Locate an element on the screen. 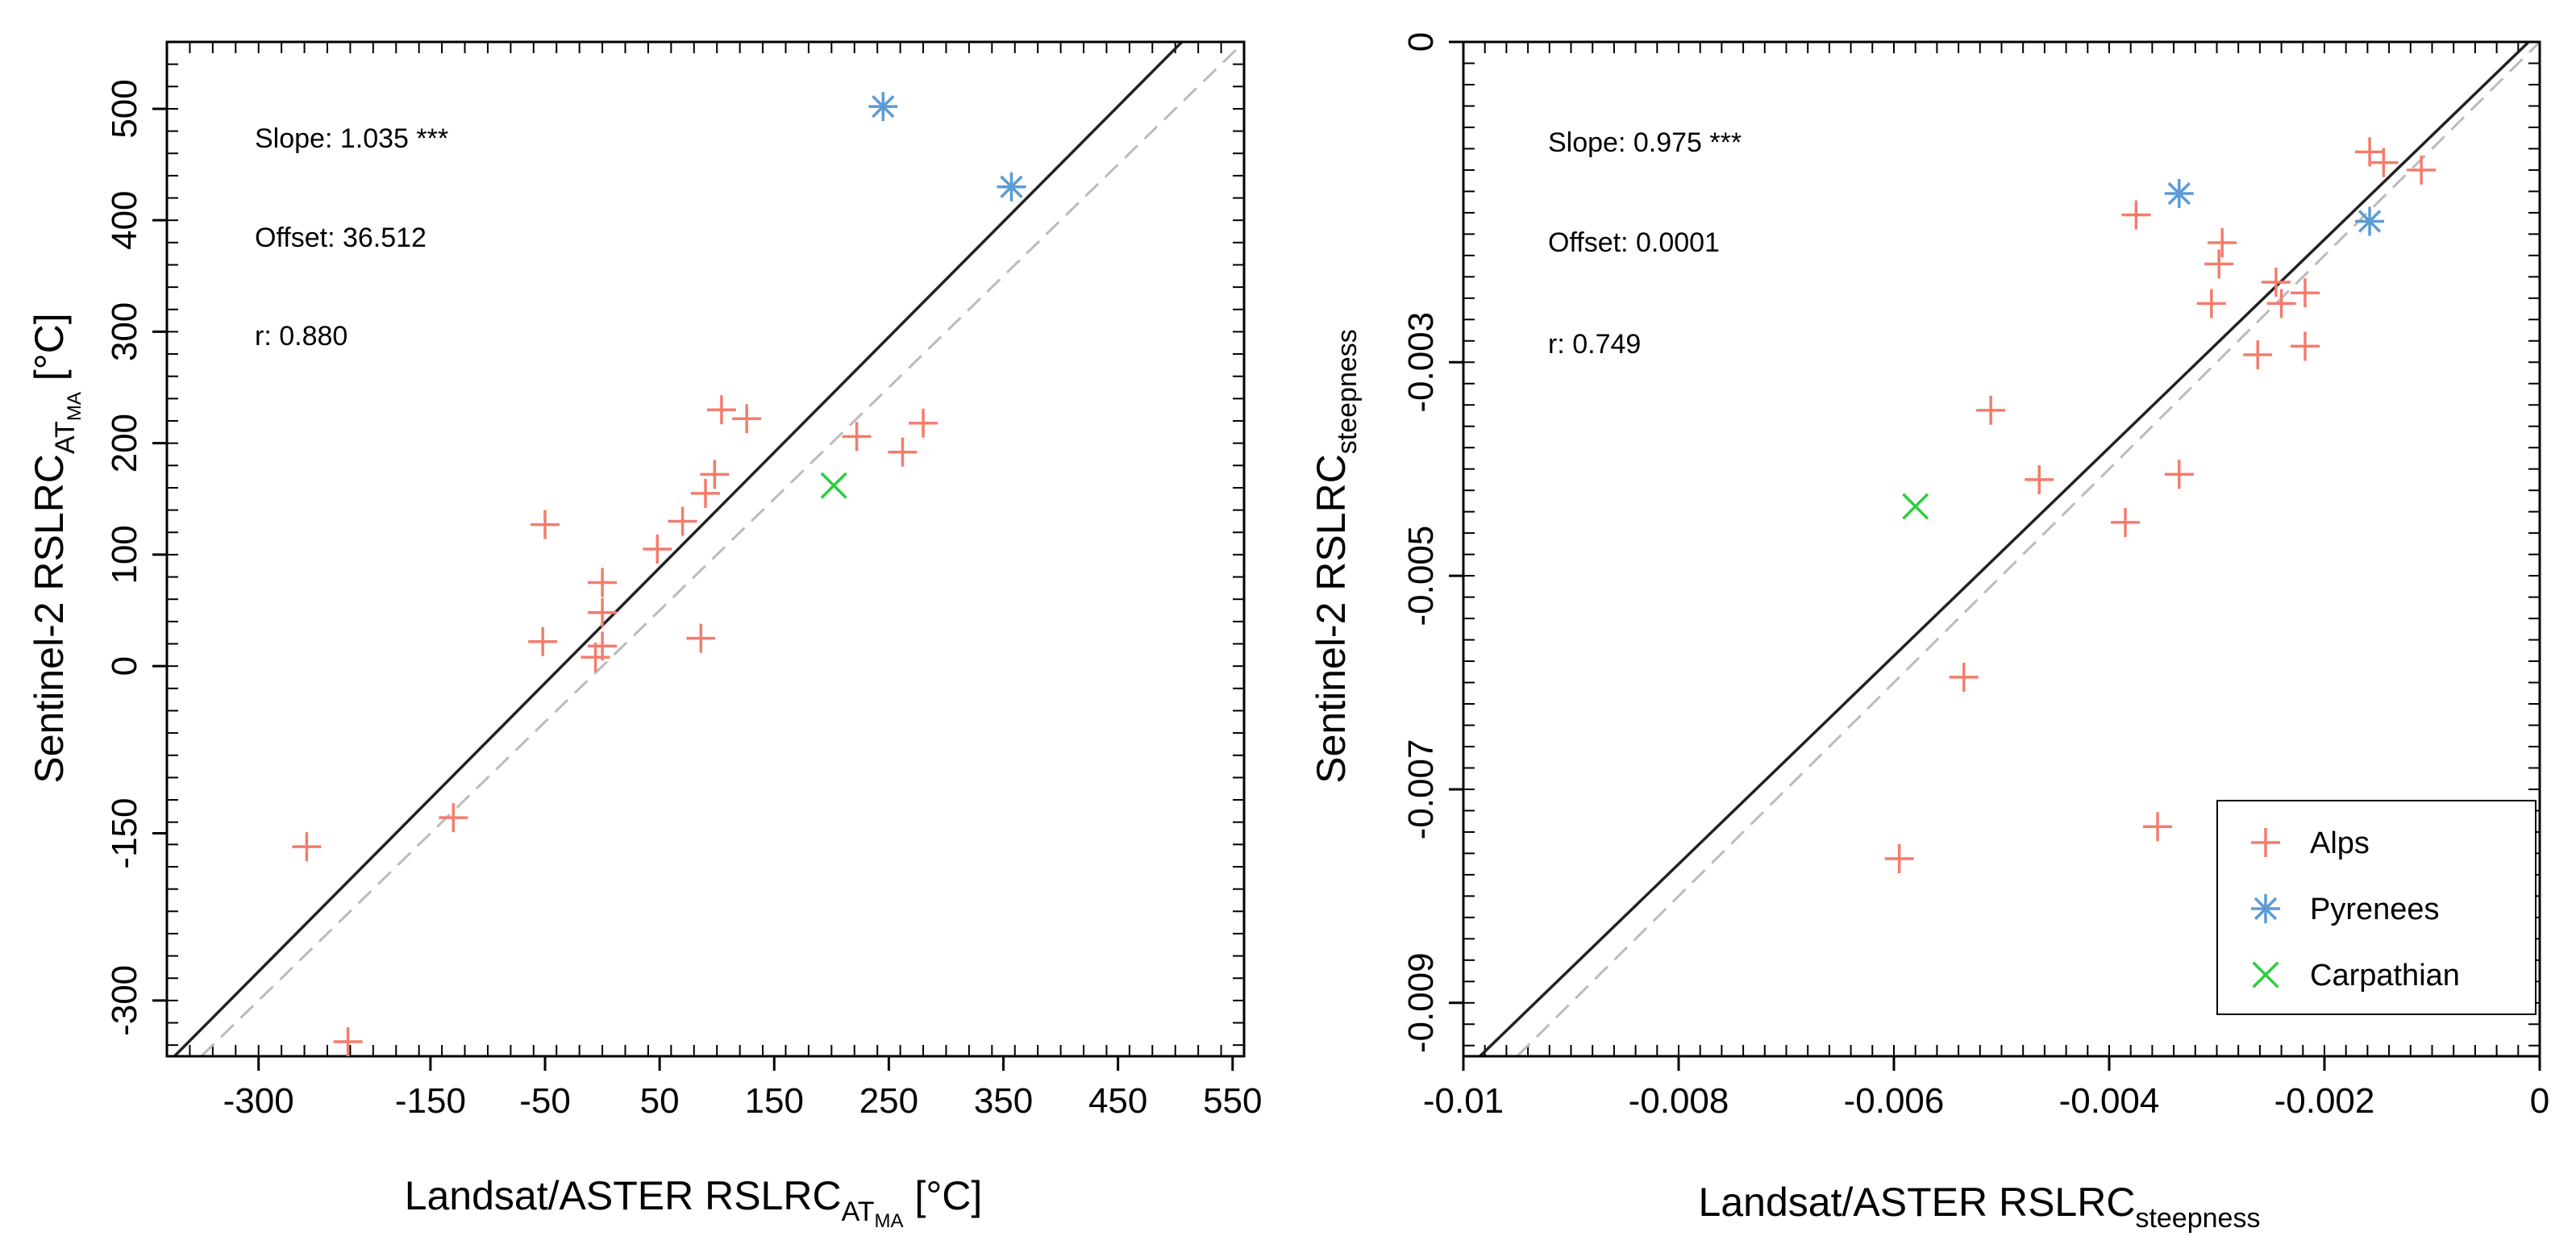  x-tick-label: -0.008 is located at coordinates (1679, 1101).